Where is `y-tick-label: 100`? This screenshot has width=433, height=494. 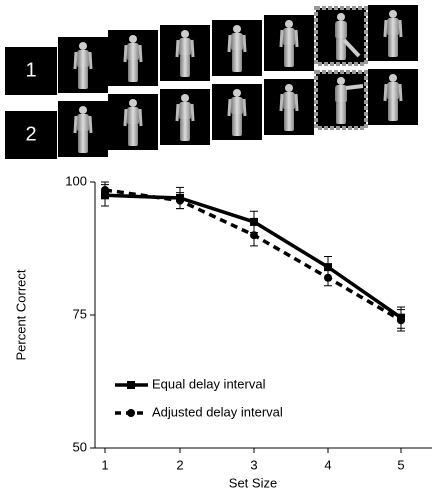 y-tick-label: 100 is located at coordinates (76, 180).